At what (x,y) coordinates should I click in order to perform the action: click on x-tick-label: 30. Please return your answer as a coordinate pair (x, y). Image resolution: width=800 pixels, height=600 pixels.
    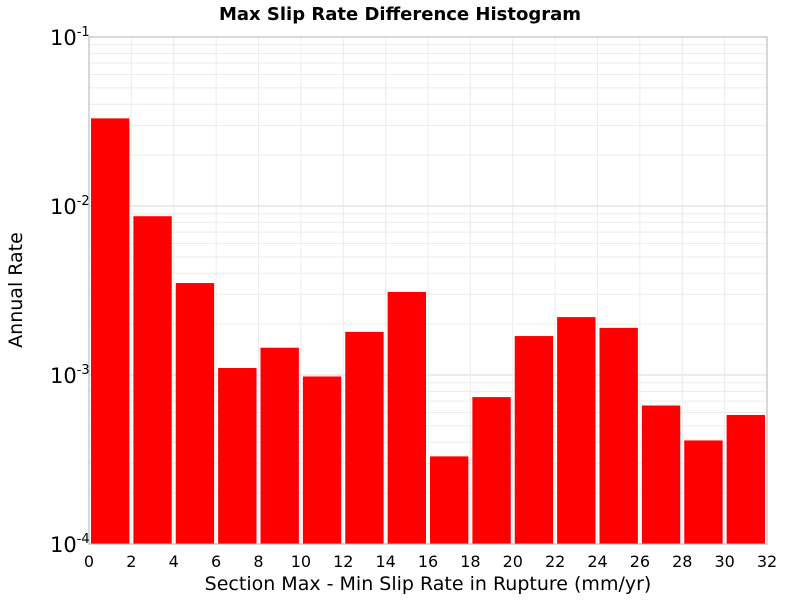
    Looking at the image, I should click on (724, 561).